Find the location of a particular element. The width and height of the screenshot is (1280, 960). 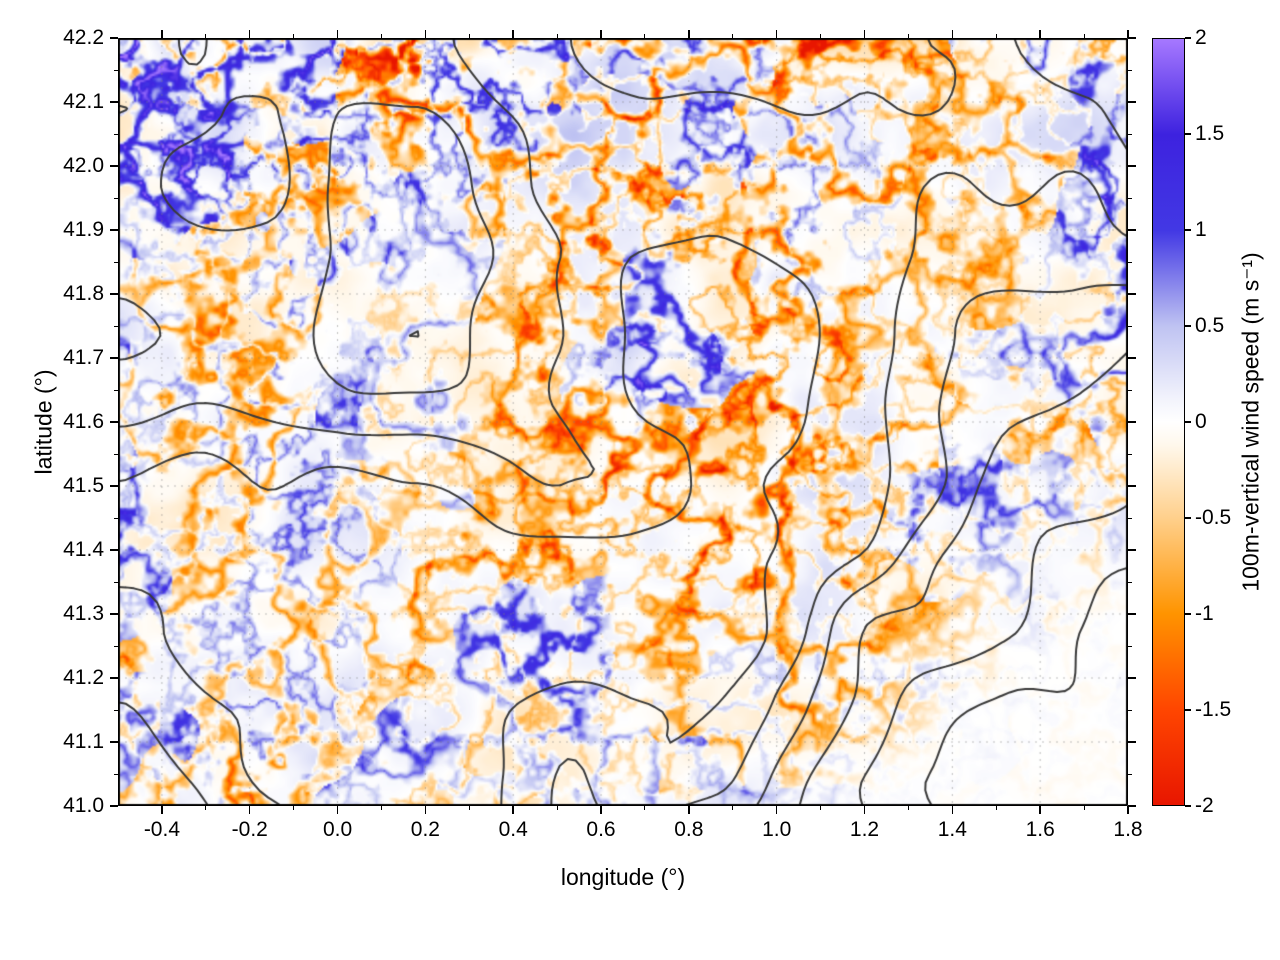

x-tick-label: 0.2 is located at coordinates (425, 829).